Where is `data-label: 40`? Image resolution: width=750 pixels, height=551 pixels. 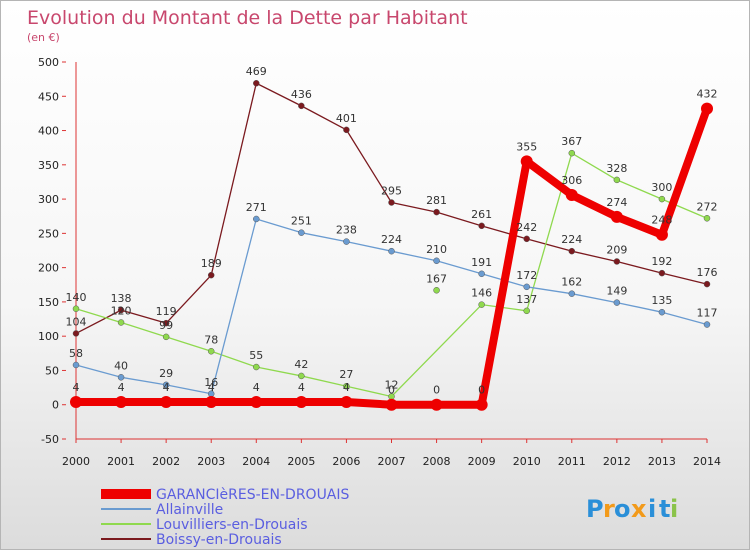 data-label: 40 is located at coordinates (121, 365).